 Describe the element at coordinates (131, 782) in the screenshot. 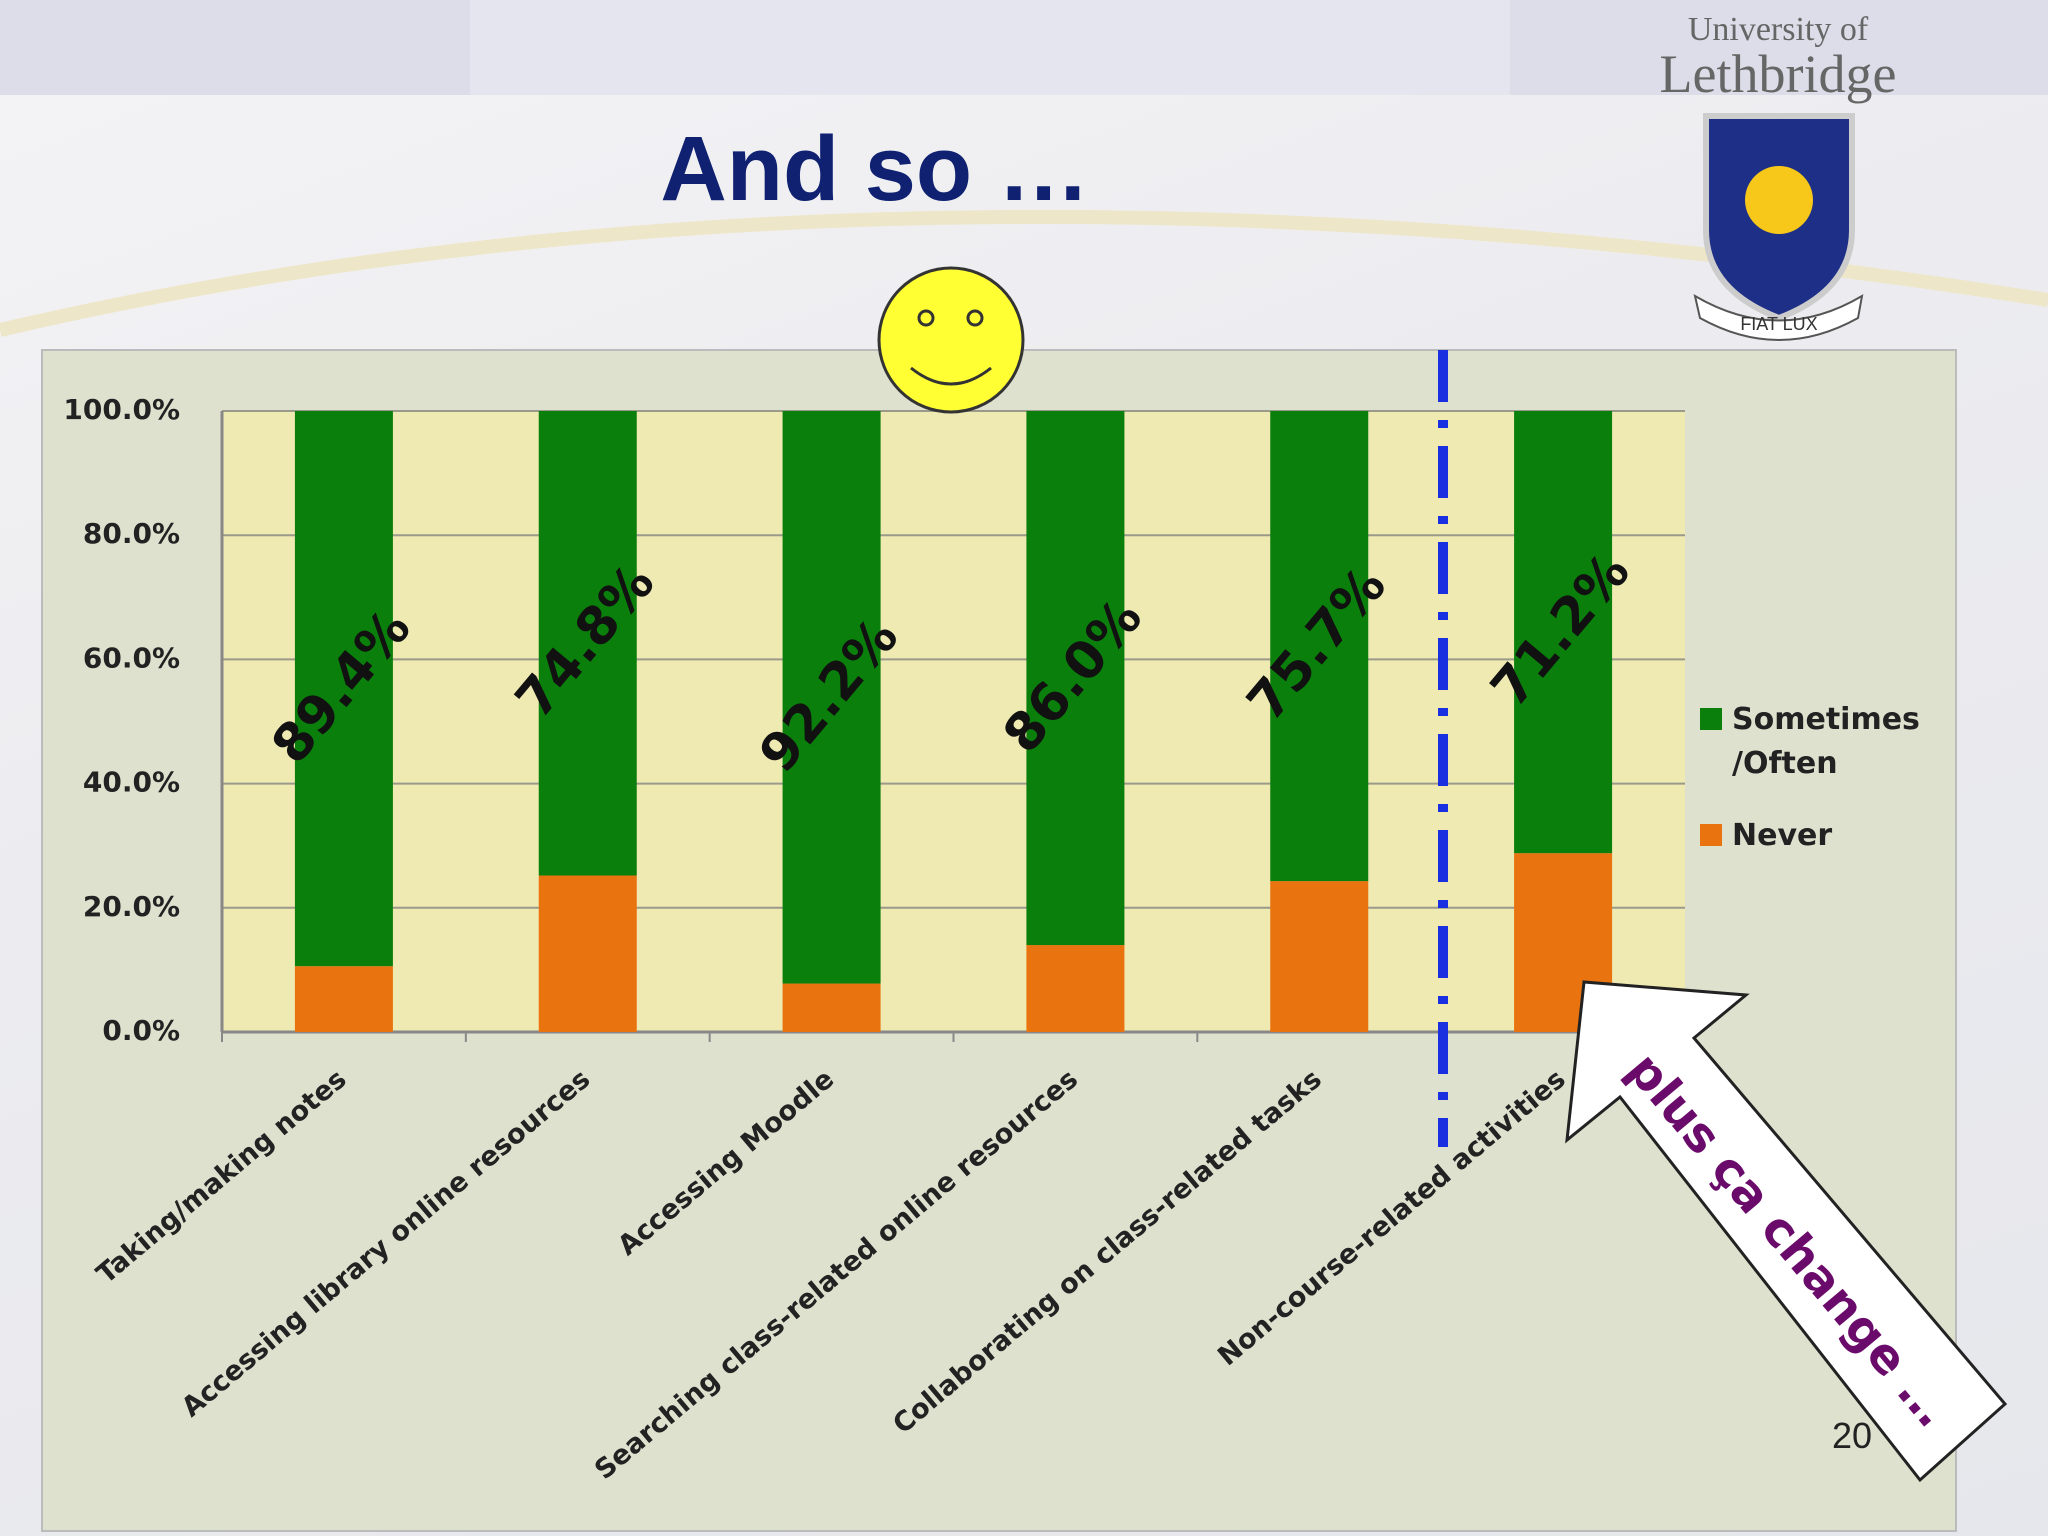

I see `y-tick-label: 40.0%` at that location.